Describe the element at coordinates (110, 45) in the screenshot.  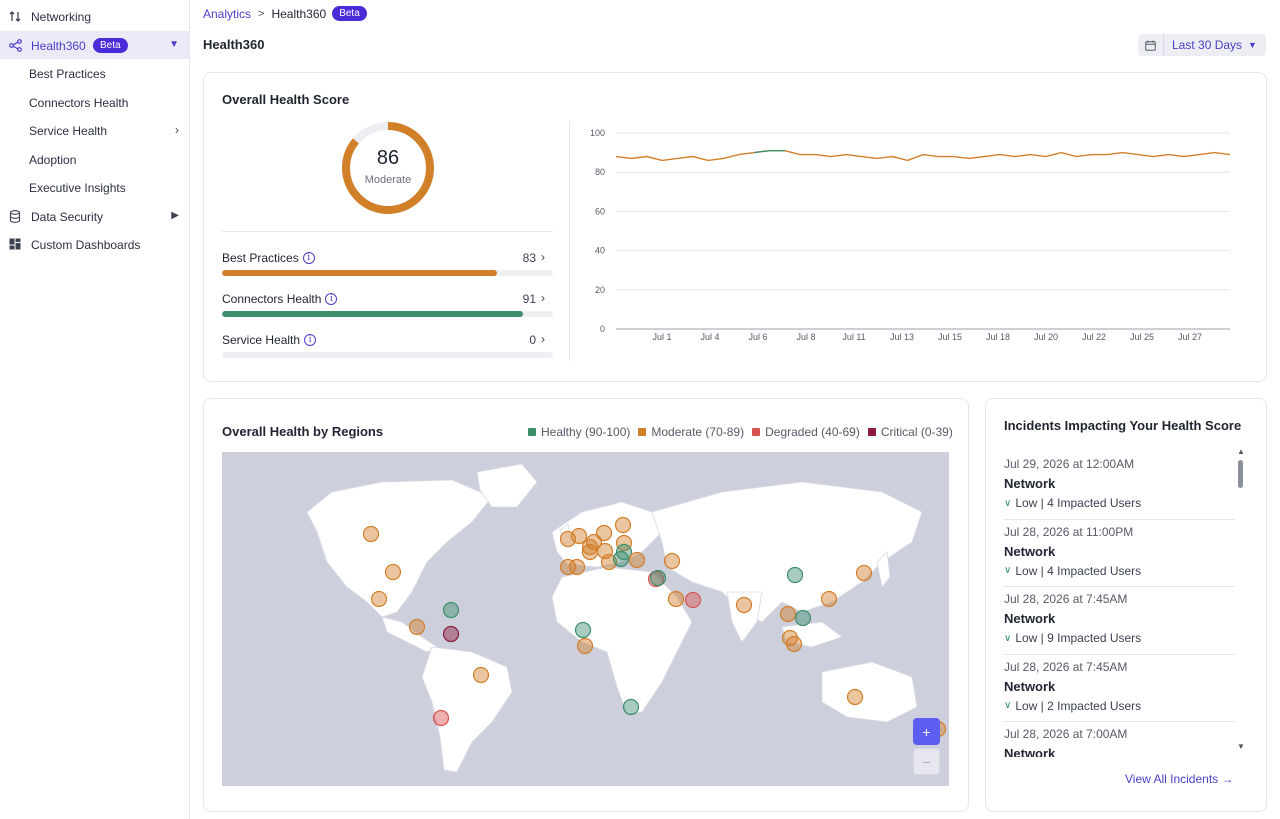
I see `beta-badge: Beta` at that location.